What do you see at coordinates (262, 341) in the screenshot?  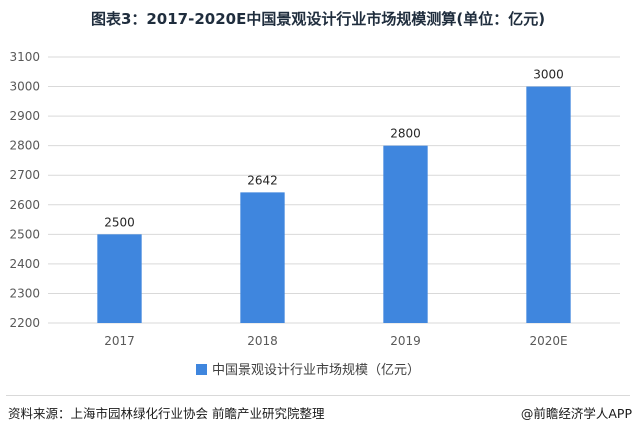 I see `x-tick-label: 2018` at bounding box center [262, 341].